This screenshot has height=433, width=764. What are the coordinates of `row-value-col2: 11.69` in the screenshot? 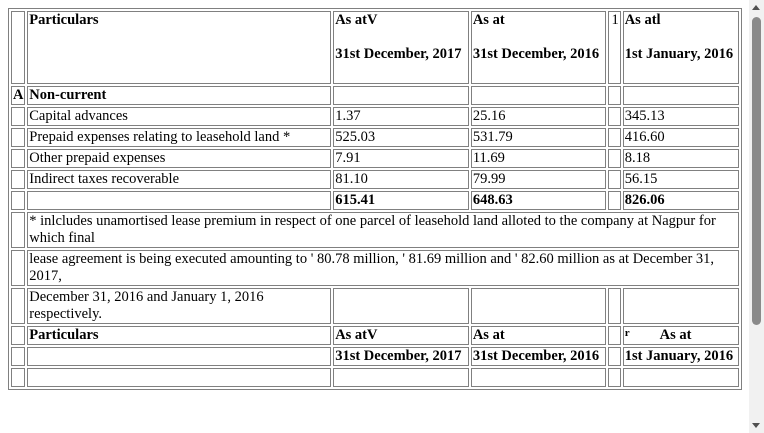 It's located at (538, 158).